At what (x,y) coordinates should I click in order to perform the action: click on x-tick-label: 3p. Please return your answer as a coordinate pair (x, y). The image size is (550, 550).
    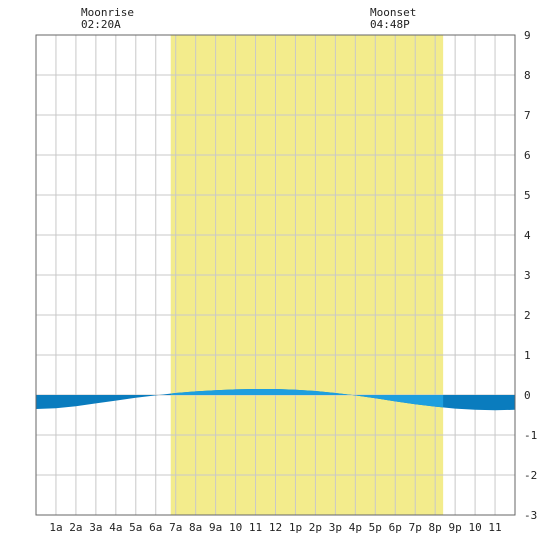
    Looking at the image, I should click on (335, 527).